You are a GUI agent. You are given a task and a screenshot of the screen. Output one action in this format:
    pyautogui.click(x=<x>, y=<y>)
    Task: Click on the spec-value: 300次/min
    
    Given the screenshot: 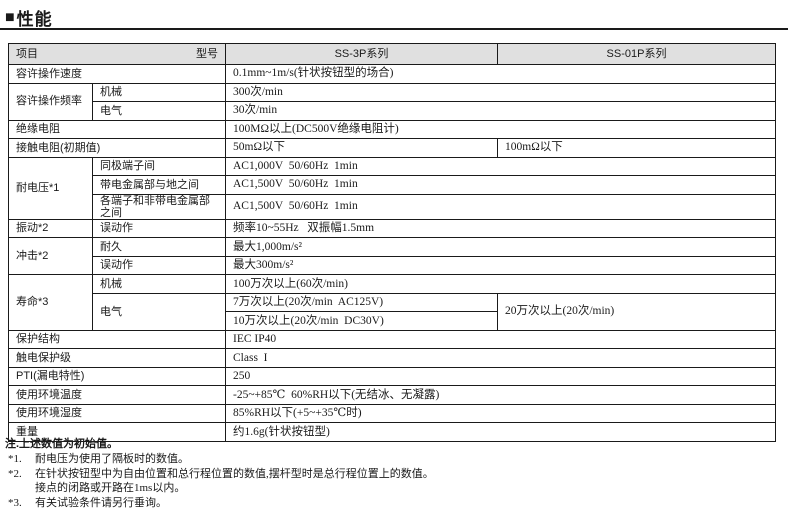 What is the action you would take?
    pyautogui.click(x=500, y=92)
    